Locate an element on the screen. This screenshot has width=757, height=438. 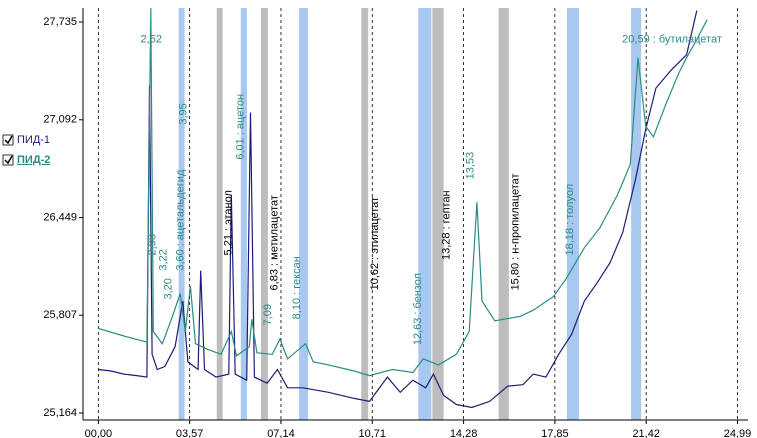
x-tick-label: 00,00 is located at coordinates (99, 433).